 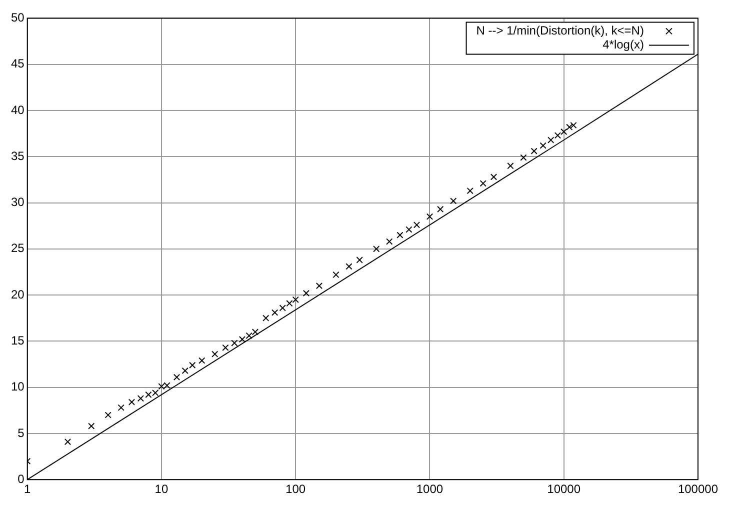 I want to click on y-tick-label: 50, so click(x=17, y=17).